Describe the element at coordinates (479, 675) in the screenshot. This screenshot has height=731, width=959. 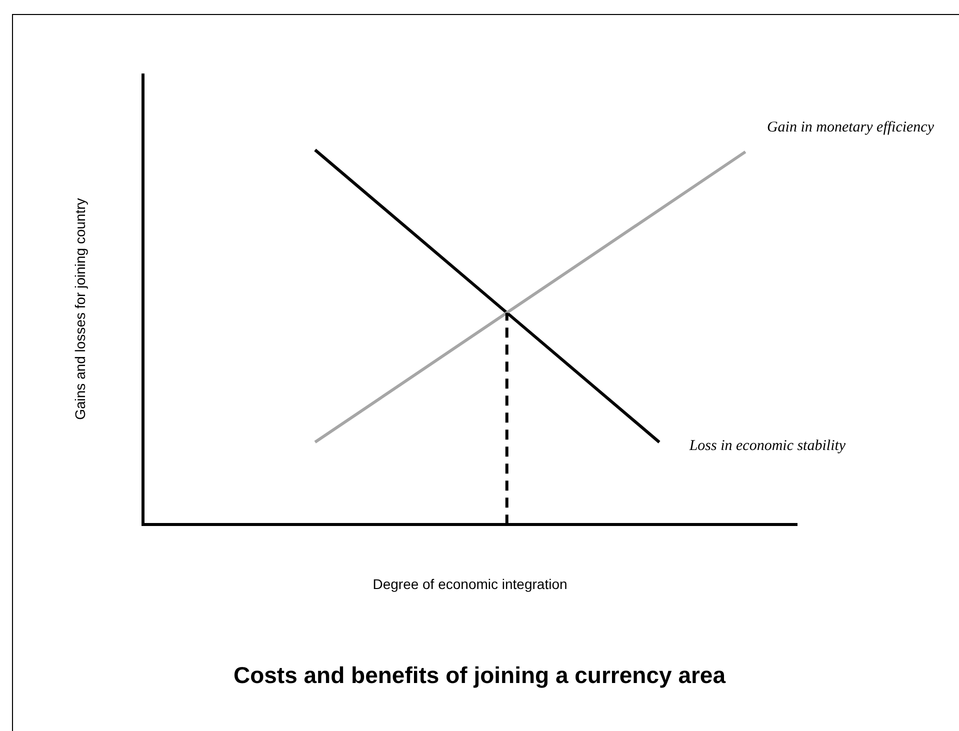
I see `text: Costs and benefits of joining a currency area` at that location.